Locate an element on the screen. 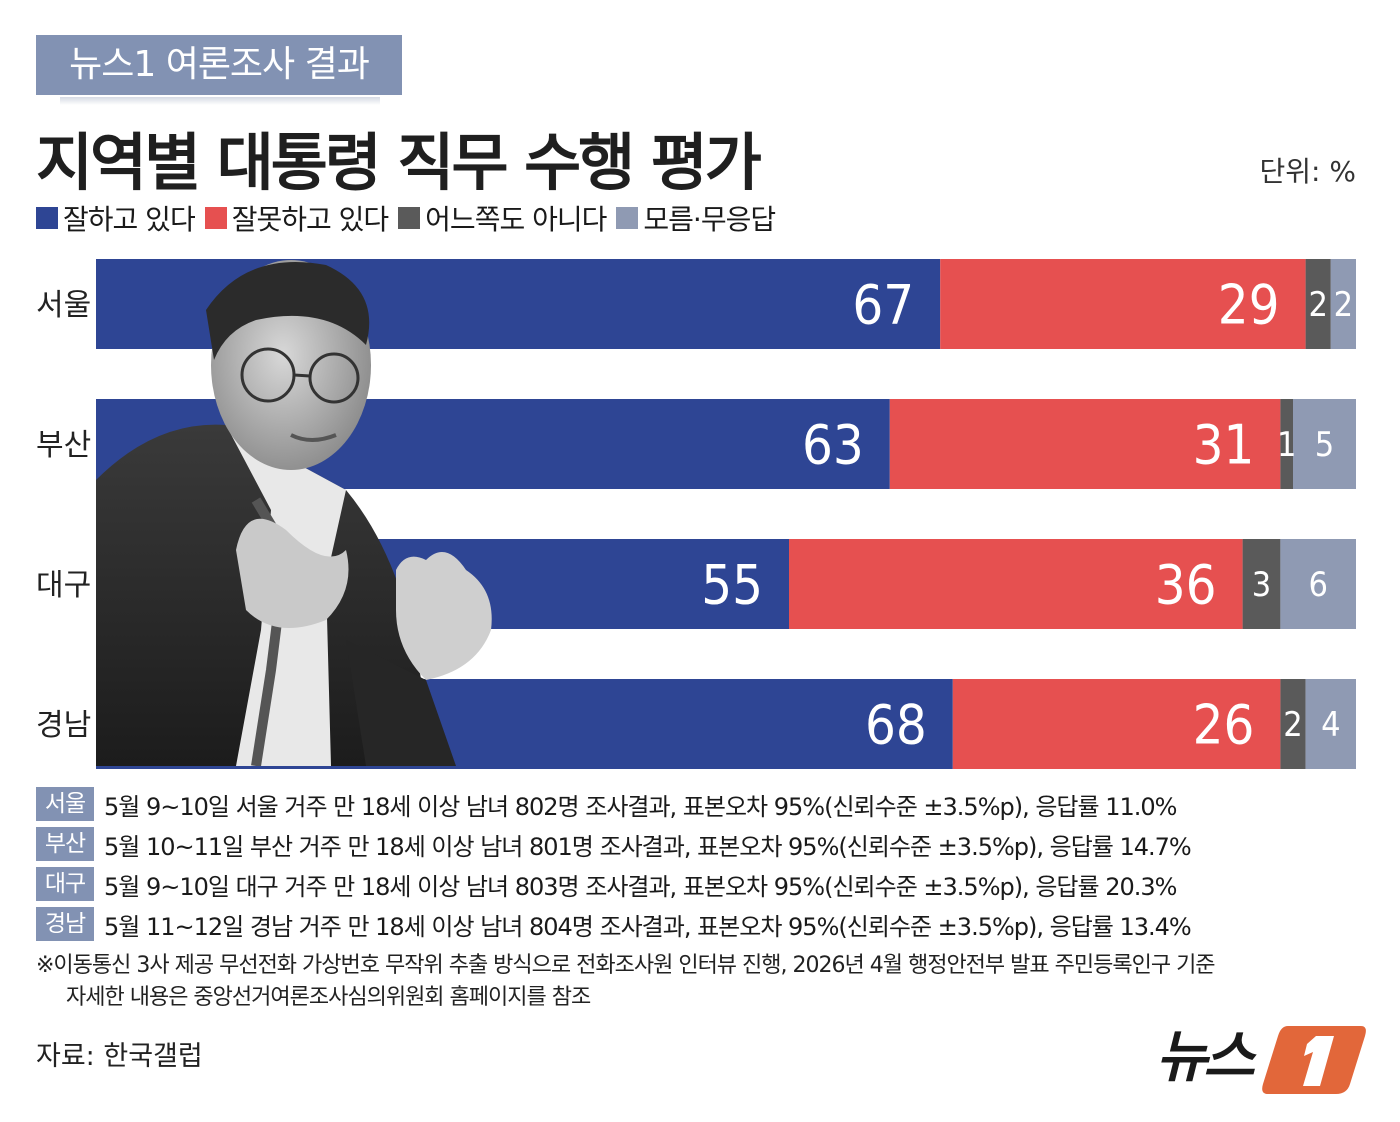 Image resolution: width=1400 pixels, height=1122 pixels. note-region-badge: 경남 is located at coordinates (65, 924).